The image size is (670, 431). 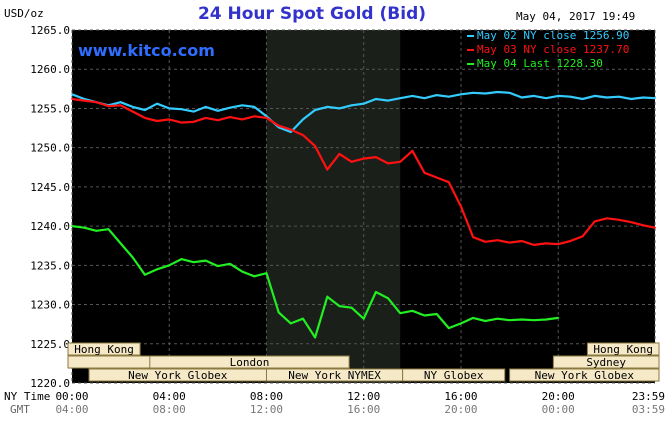 I want to click on x-tick-label-ny: 20:00, so click(x=558, y=396).